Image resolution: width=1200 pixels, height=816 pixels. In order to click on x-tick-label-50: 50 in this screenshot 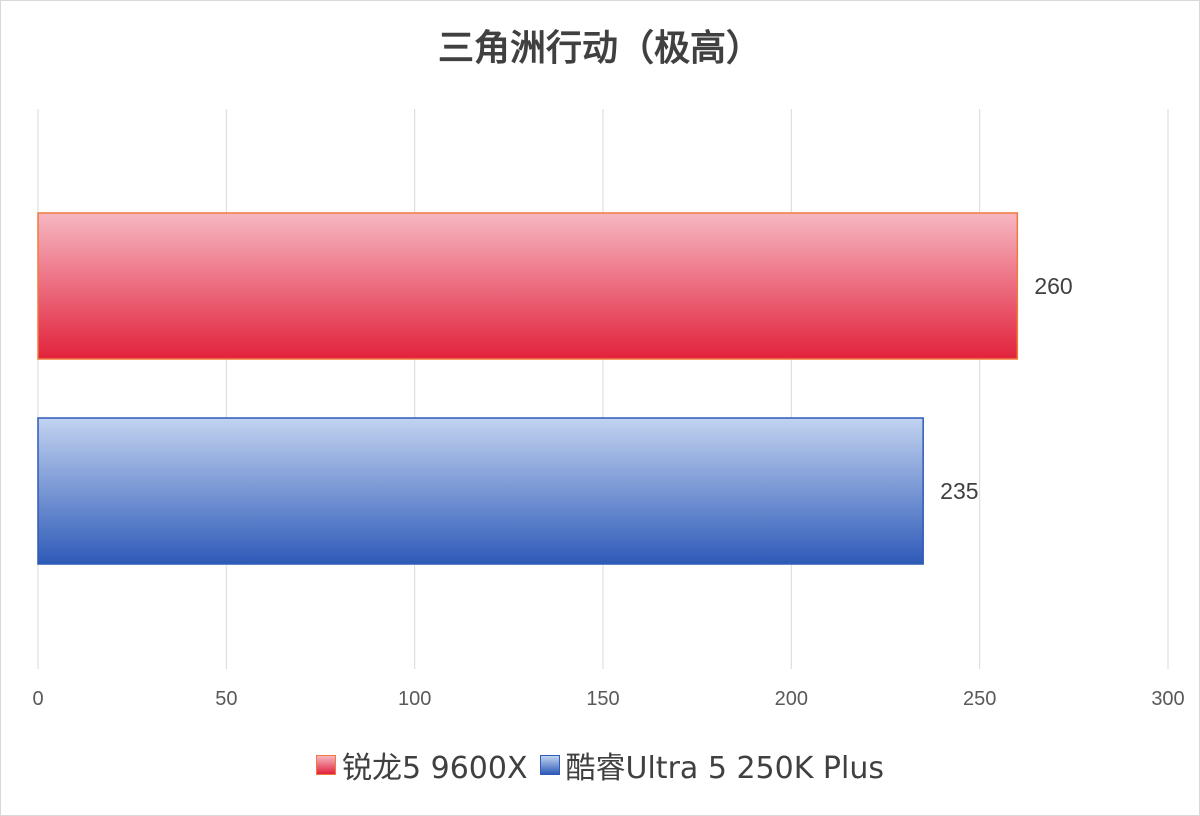, I will do `click(226, 699)`.